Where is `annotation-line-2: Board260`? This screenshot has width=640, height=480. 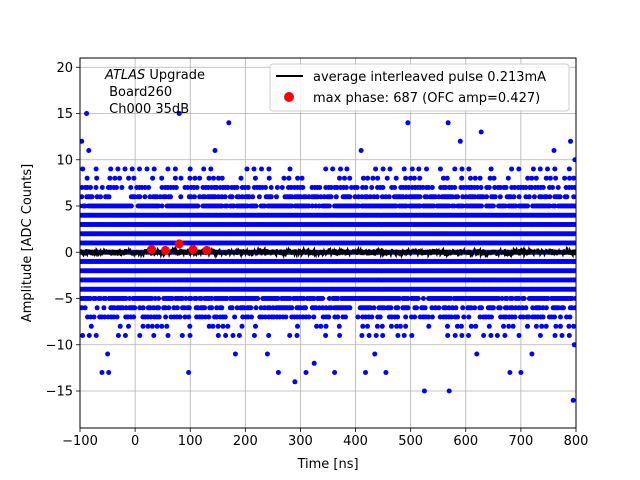 annotation-line-2: Board260 is located at coordinates (138, 92).